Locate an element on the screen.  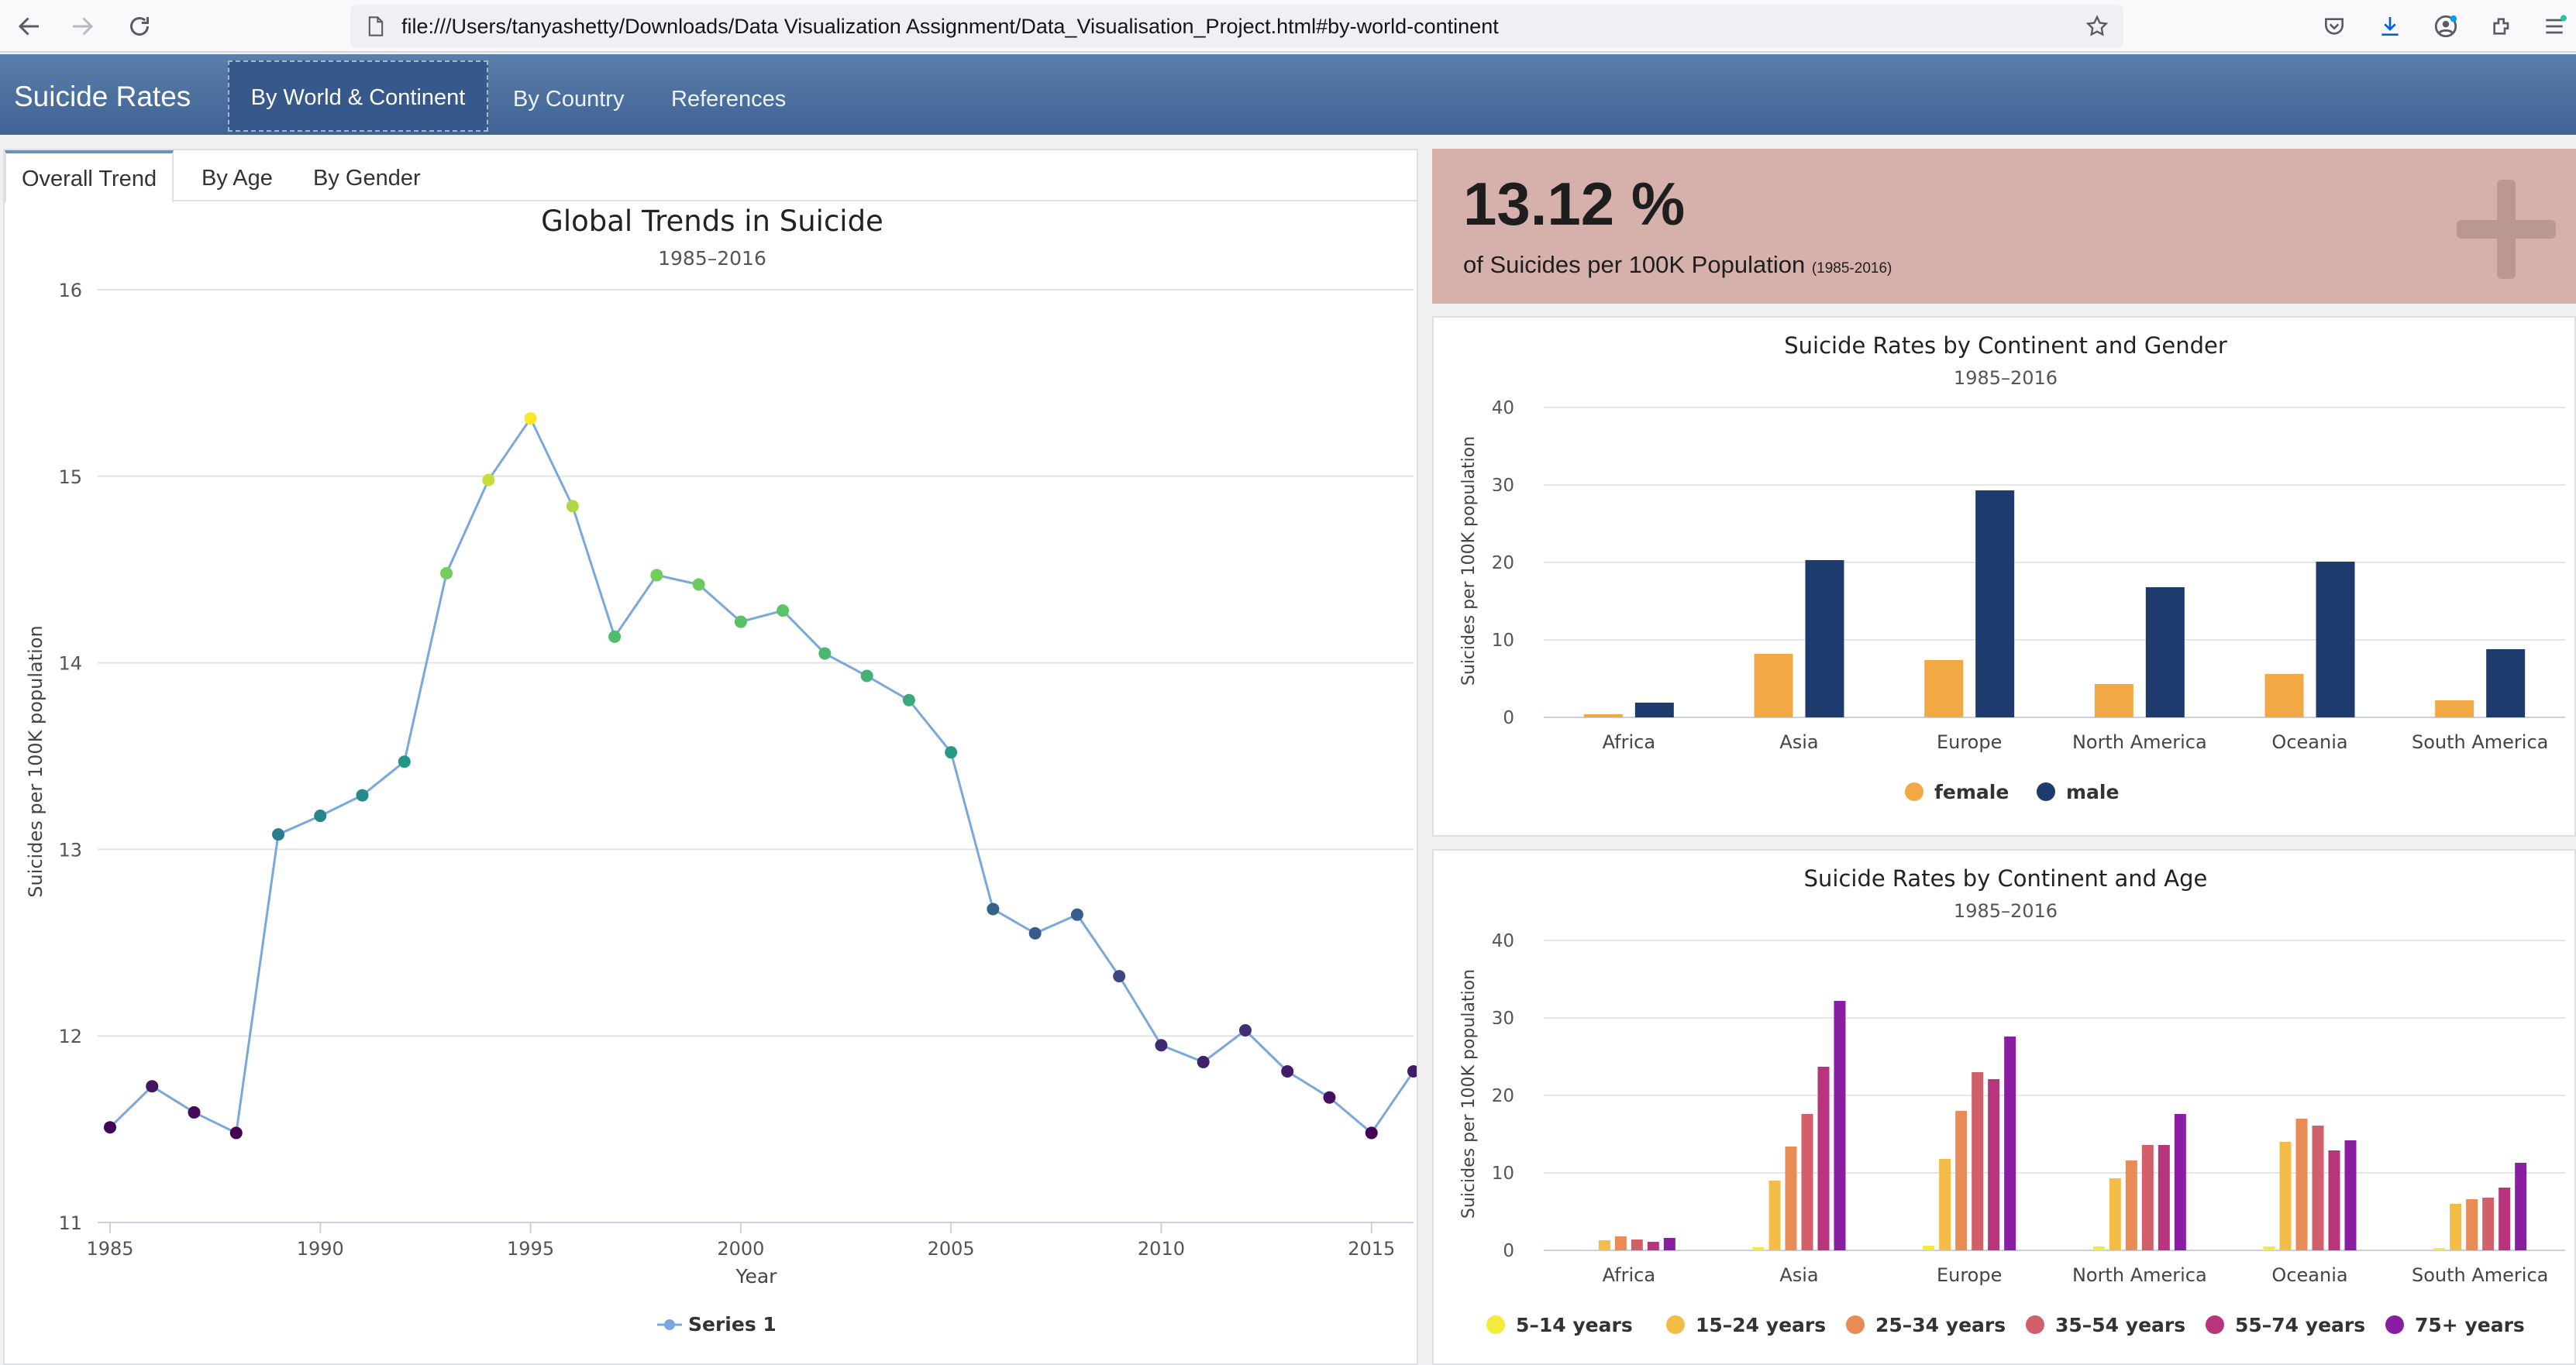
downloads-icon is located at coordinates (2390, 27).